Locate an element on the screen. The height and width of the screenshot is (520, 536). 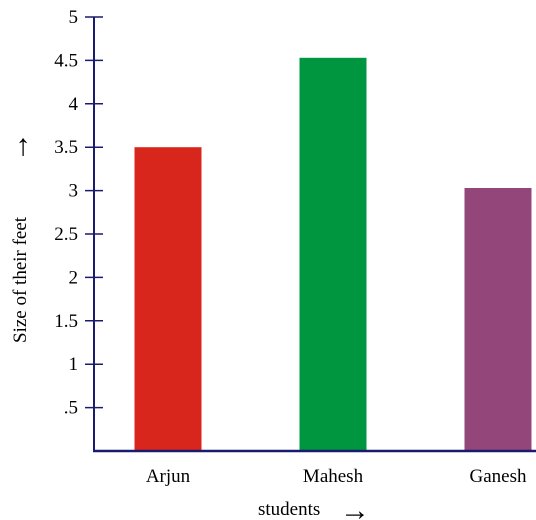
y-tick-label: 2 is located at coordinates (74, 277).